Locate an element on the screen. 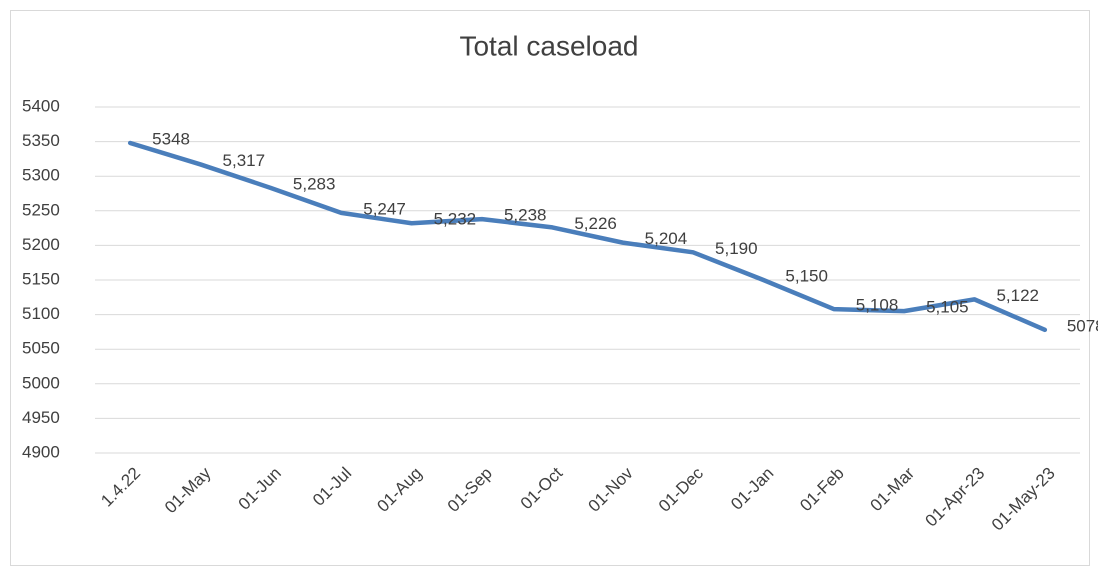 The width and height of the screenshot is (1098, 576). data-label: 5078 is located at coordinates (1082, 325).